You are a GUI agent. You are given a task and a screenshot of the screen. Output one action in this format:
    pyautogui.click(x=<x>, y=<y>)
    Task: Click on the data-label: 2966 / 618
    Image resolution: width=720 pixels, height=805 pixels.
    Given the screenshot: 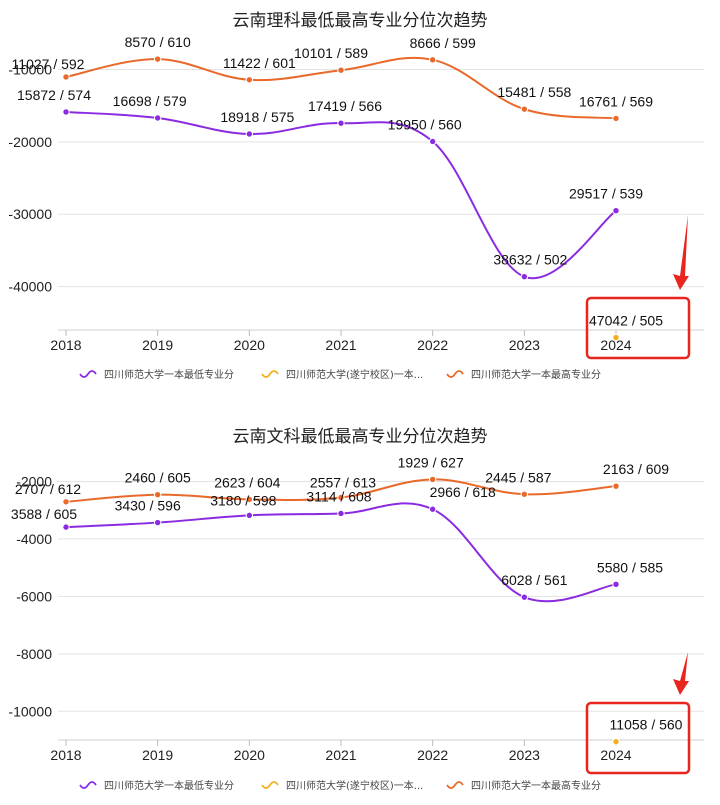 What is the action you would take?
    pyautogui.click(x=463, y=492)
    